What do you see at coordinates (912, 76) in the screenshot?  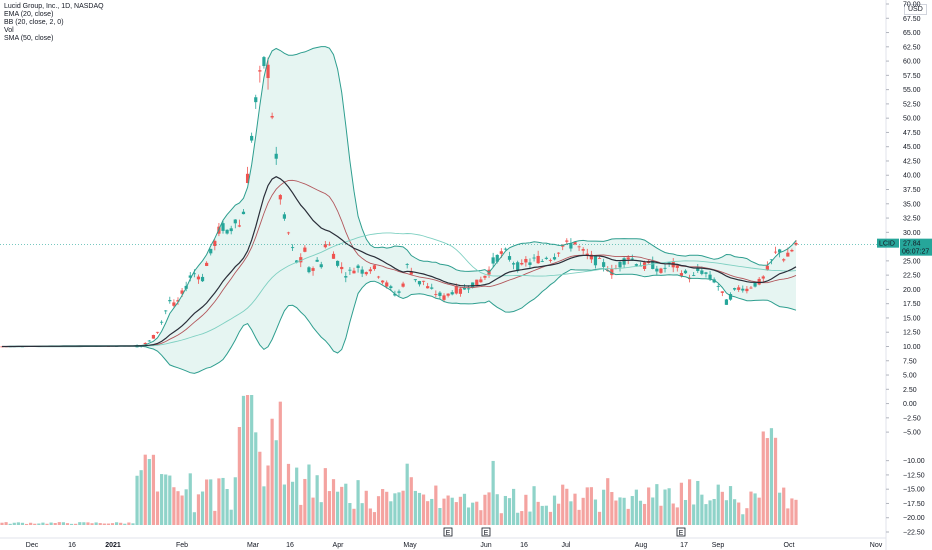 I see `price-tick-label: 57.50` at bounding box center [912, 76].